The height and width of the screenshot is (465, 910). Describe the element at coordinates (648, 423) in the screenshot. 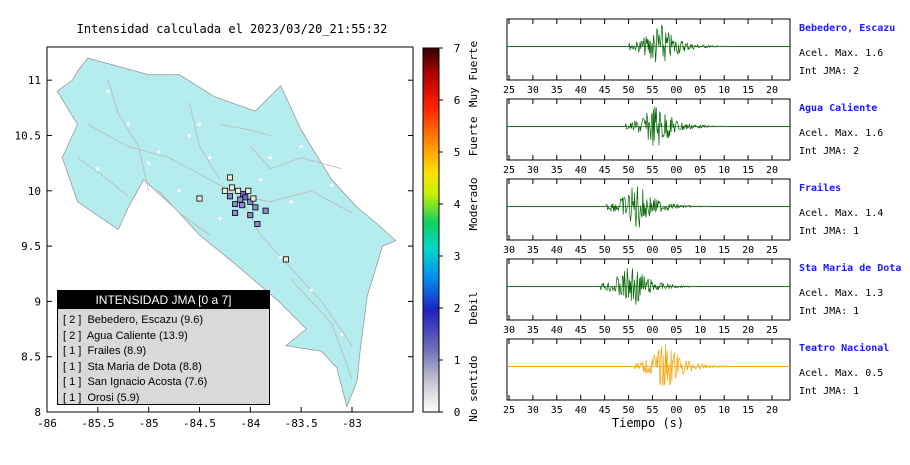

I see `seismogram-x-label: Tiempo (s)` at that location.